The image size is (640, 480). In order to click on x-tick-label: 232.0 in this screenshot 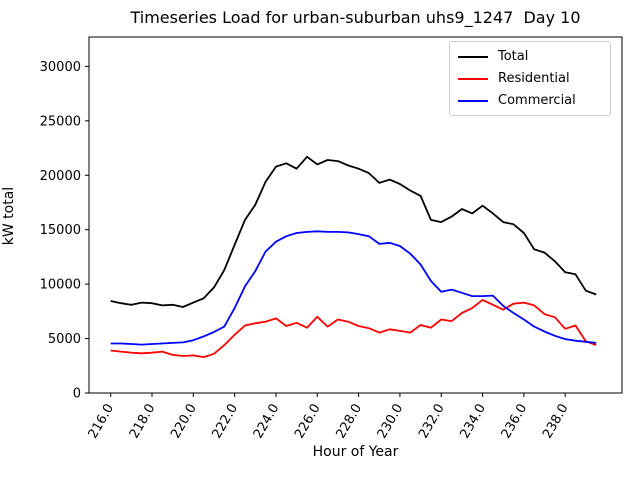, I will do `click(432, 422)`.